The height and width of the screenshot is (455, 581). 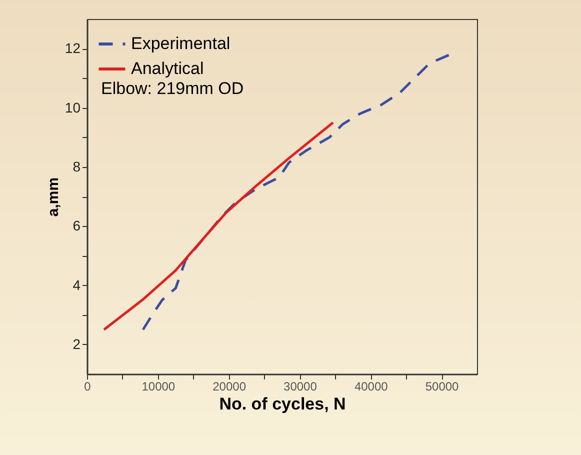 I want to click on y-tick-label: 4, so click(x=76, y=284).